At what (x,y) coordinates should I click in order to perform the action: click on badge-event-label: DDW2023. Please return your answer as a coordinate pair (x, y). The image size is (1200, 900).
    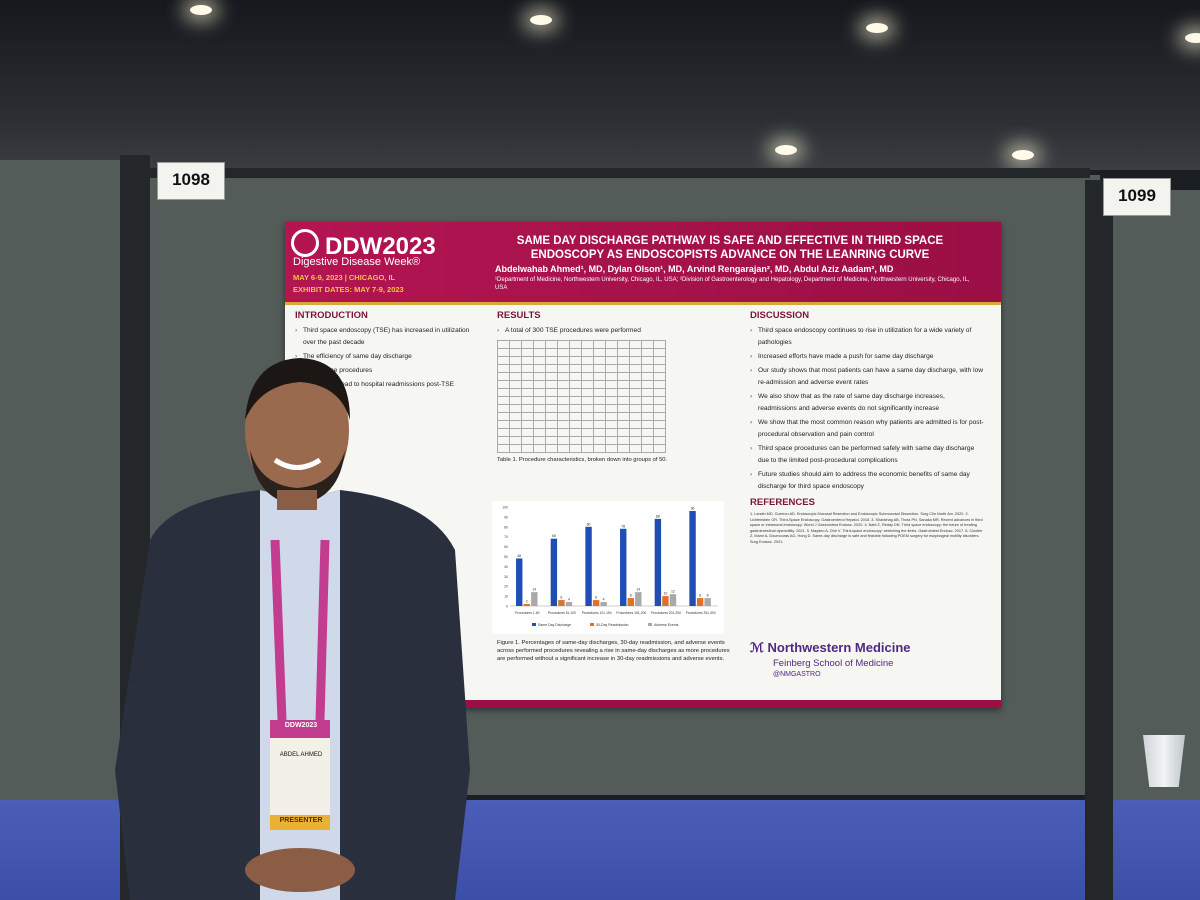
    Looking at the image, I should click on (301, 725).